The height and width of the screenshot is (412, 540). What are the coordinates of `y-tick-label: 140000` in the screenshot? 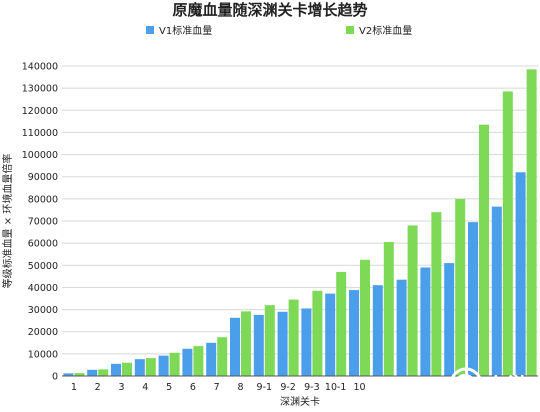 It's located at (40, 67).